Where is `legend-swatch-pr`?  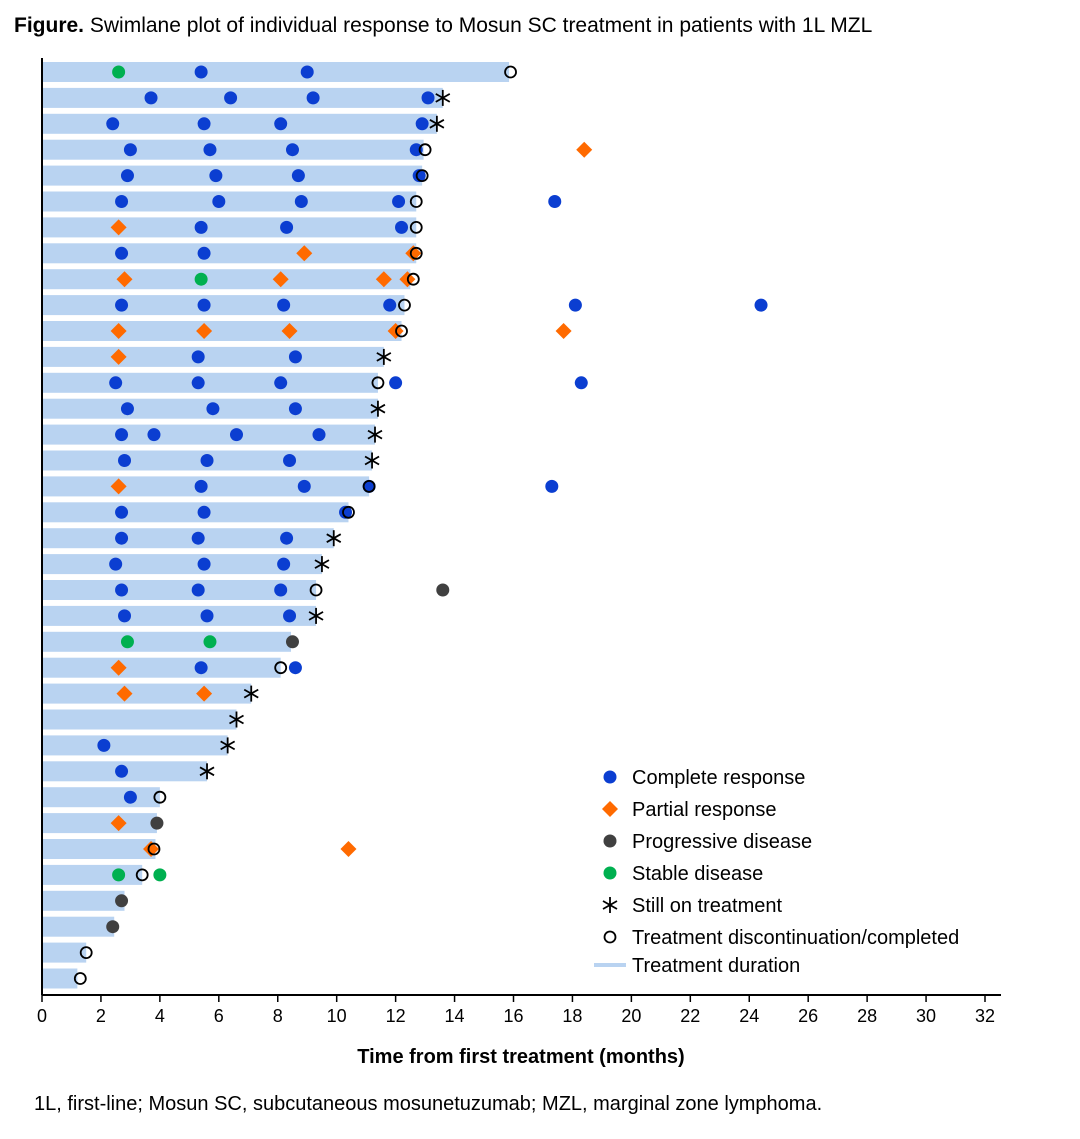 legend-swatch-pr is located at coordinates (610, 809).